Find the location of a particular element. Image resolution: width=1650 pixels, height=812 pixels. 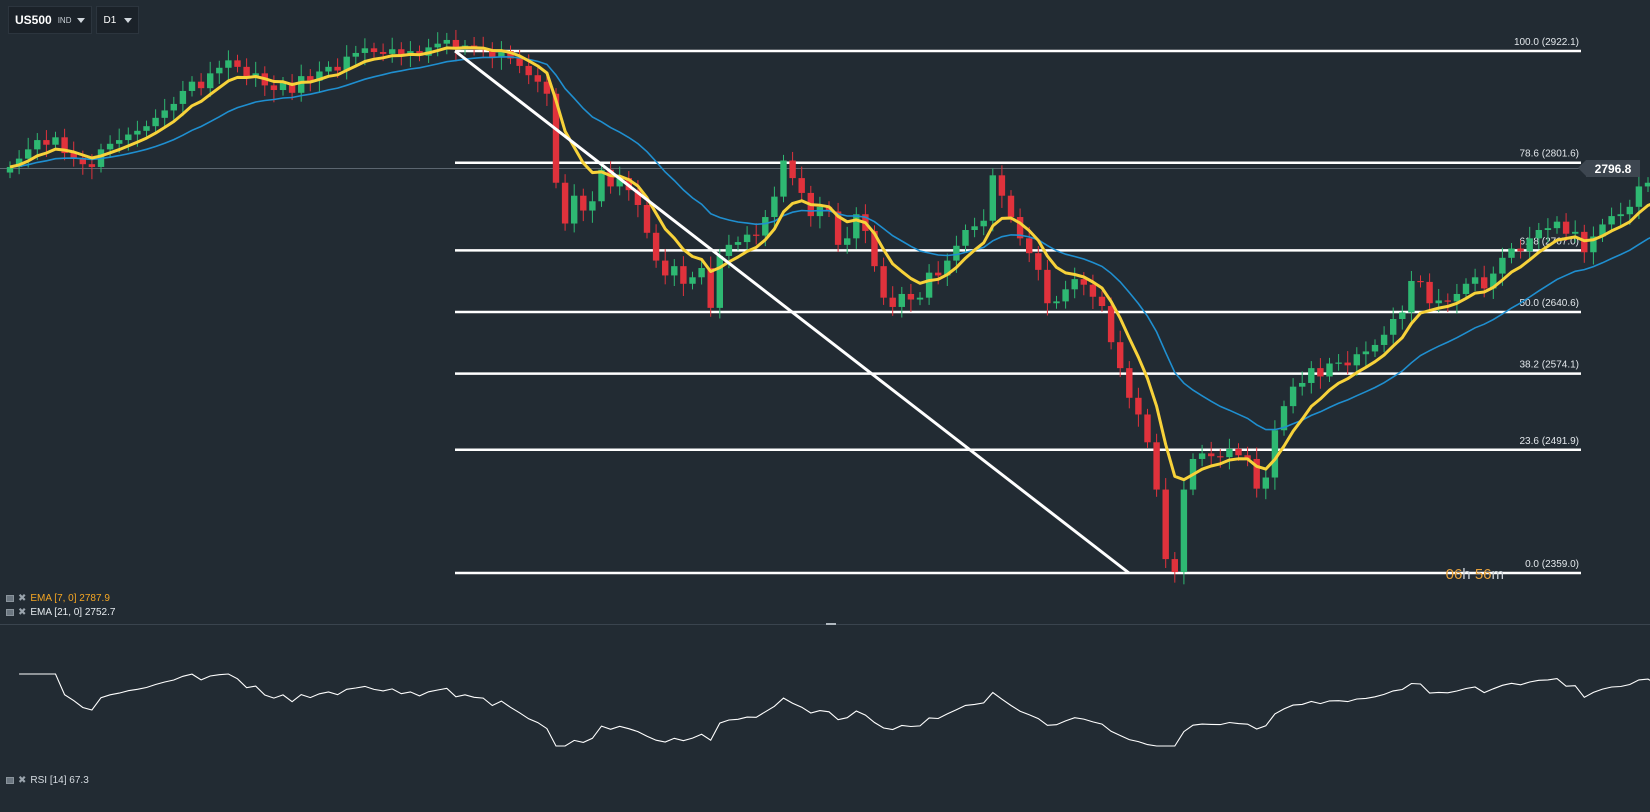

ema21-legend: ✖ EMA [21, 0] 2752.7 is located at coordinates (60, 612).